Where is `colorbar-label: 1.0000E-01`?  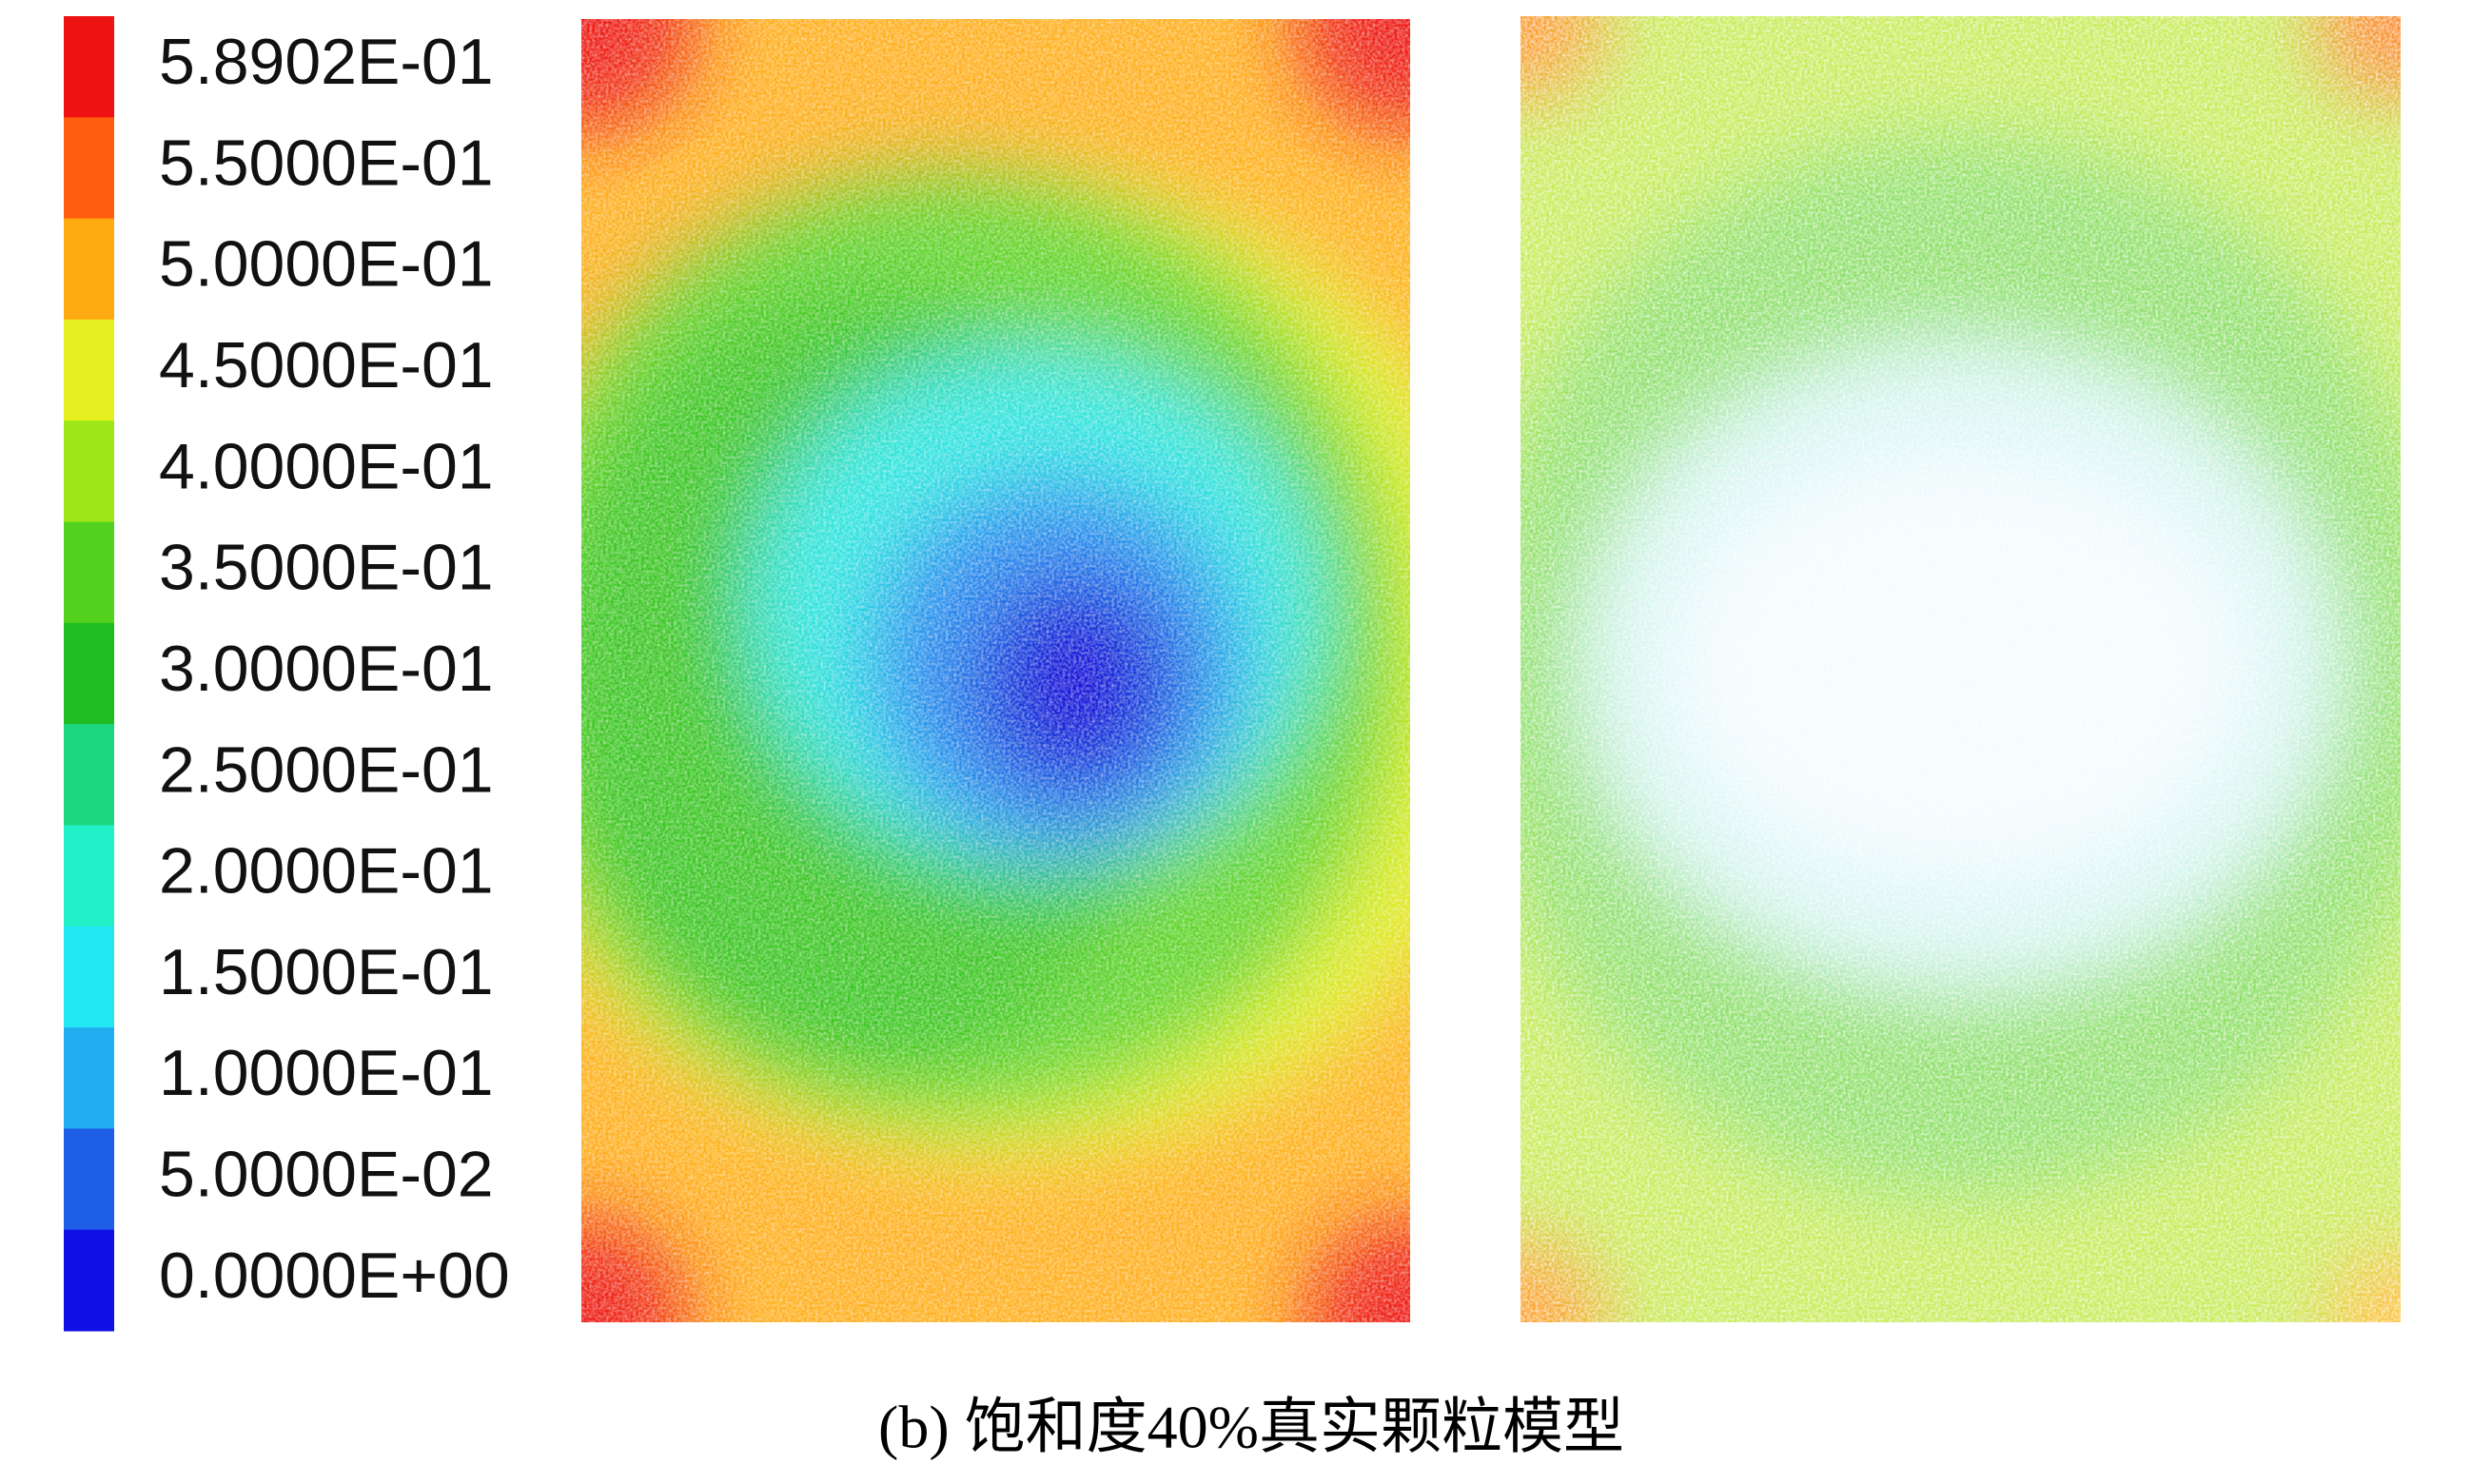
colorbar-label: 1.0000E-01 is located at coordinates (327, 1073).